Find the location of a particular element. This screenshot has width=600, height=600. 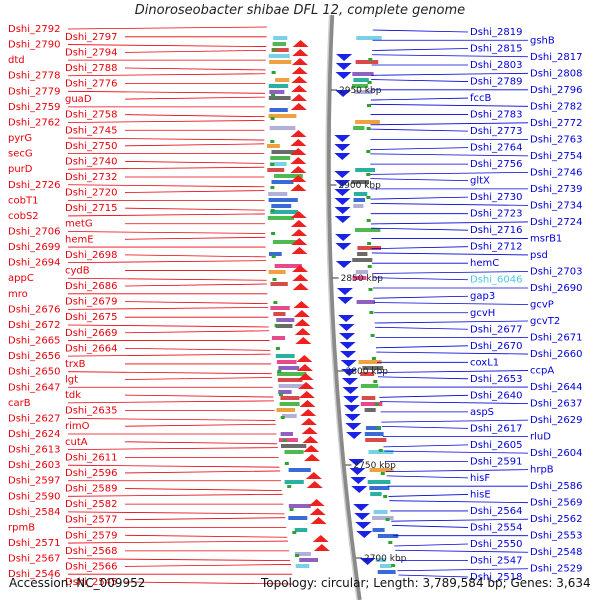

right-gene-label: psd is located at coordinates (539, 255).